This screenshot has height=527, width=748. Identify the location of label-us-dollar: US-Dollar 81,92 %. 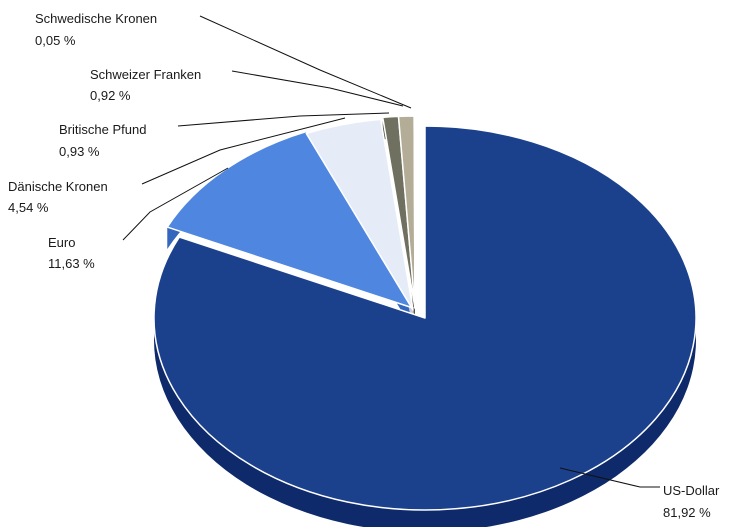
(691, 501).